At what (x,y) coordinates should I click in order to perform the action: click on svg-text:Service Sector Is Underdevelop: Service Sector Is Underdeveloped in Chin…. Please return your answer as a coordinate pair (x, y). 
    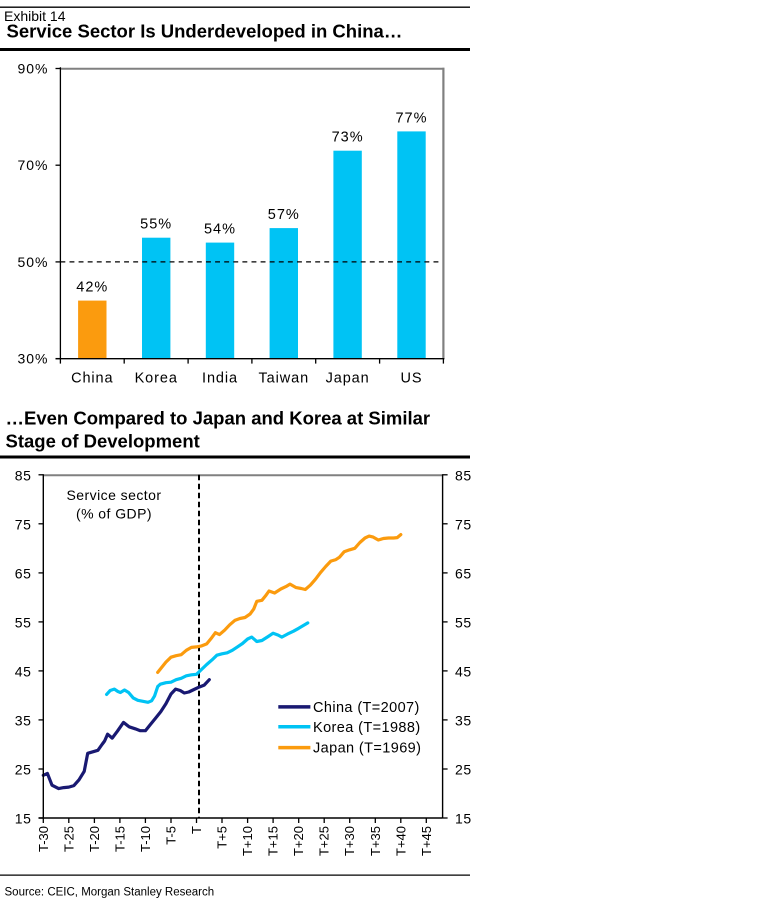
    Looking at the image, I should click on (205, 31).